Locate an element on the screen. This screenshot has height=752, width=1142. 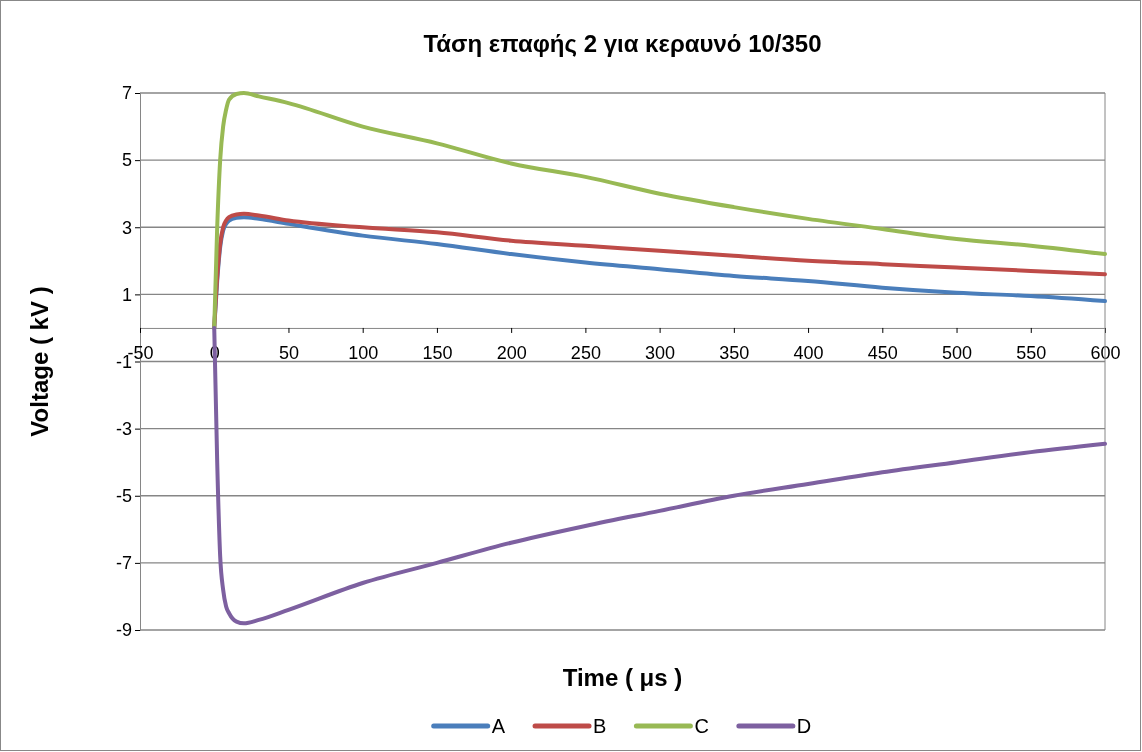
legend-label: A is located at coordinates (498, 726).